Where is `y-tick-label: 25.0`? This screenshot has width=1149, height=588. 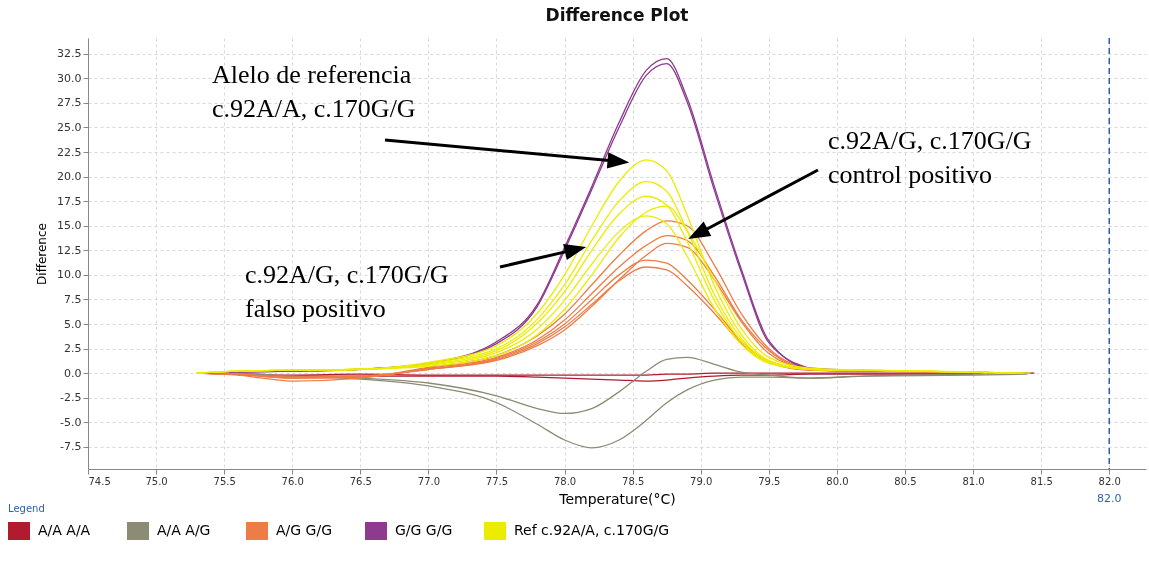 y-tick-label: 25.0 is located at coordinates (69, 127).